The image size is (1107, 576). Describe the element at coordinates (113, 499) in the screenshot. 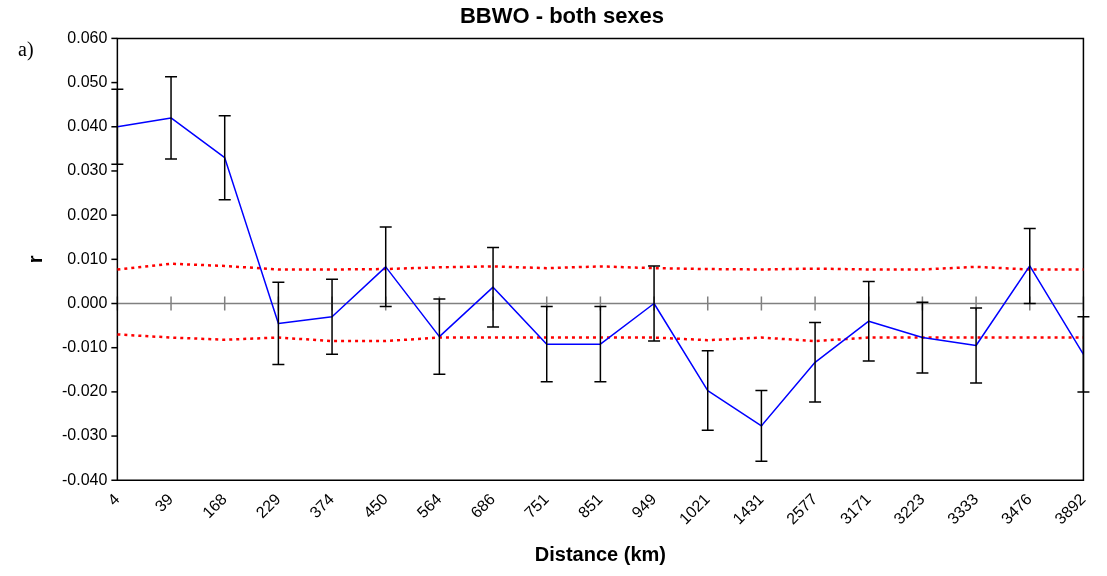

I see `x-tick-label: 4` at that location.